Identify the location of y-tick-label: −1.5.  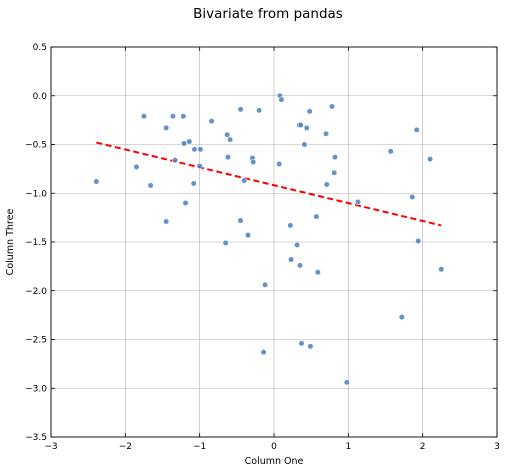
(36, 243).